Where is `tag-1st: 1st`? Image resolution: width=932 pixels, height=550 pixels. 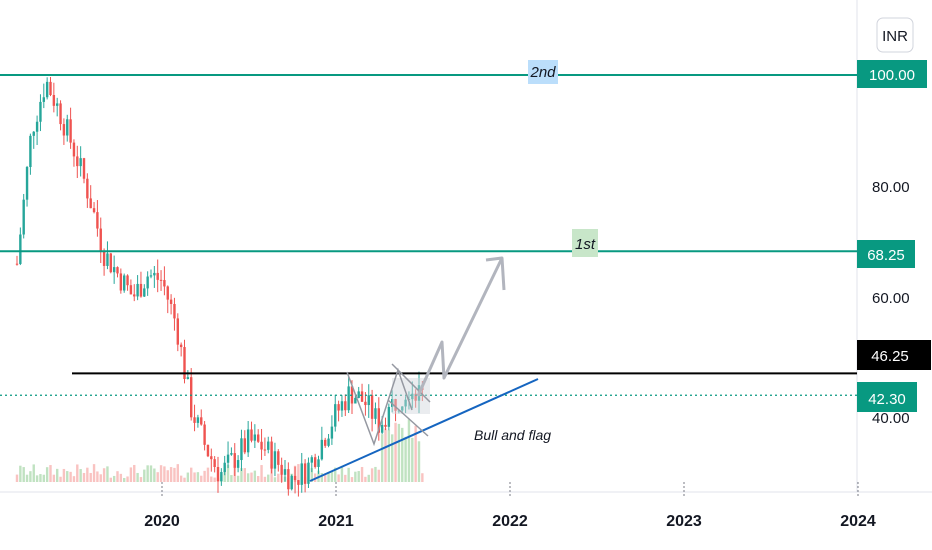 tag-1st: 1st is located at coordinates (585, 244).